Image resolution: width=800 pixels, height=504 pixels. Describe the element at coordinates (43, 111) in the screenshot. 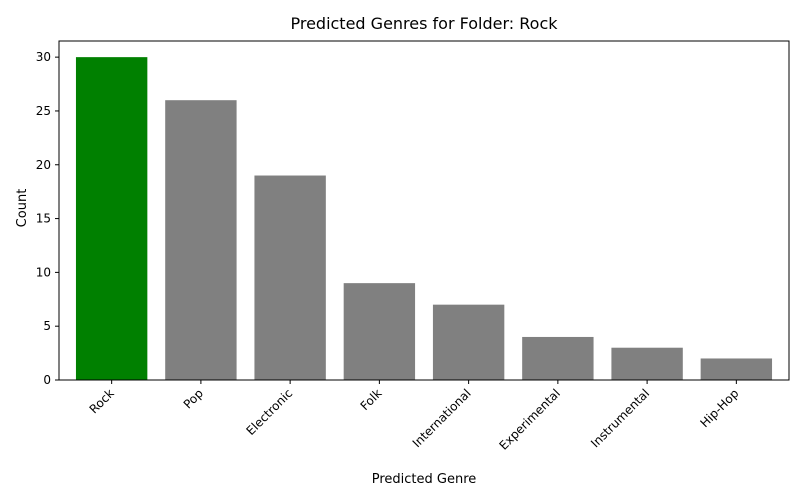

I see `y-tick-label: 25` at that location.